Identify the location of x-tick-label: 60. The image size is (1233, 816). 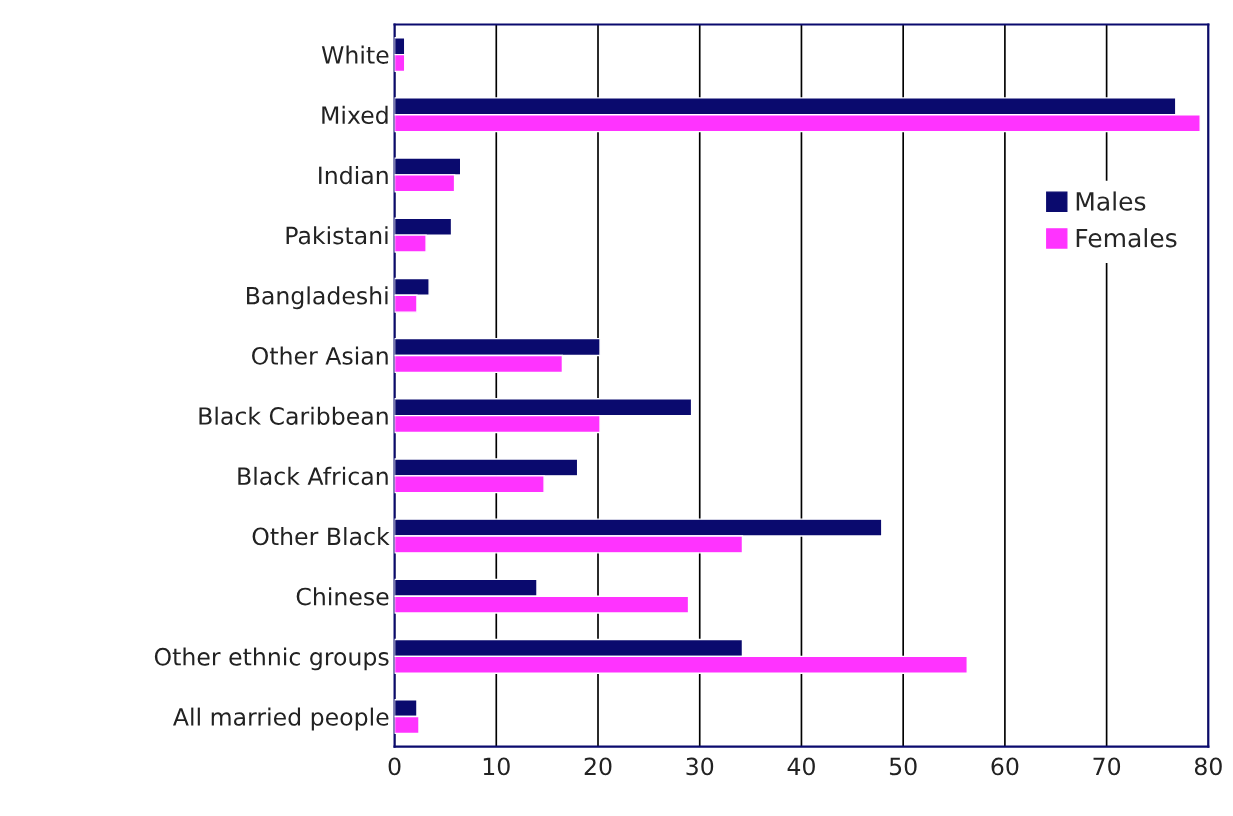
(1005, 766).